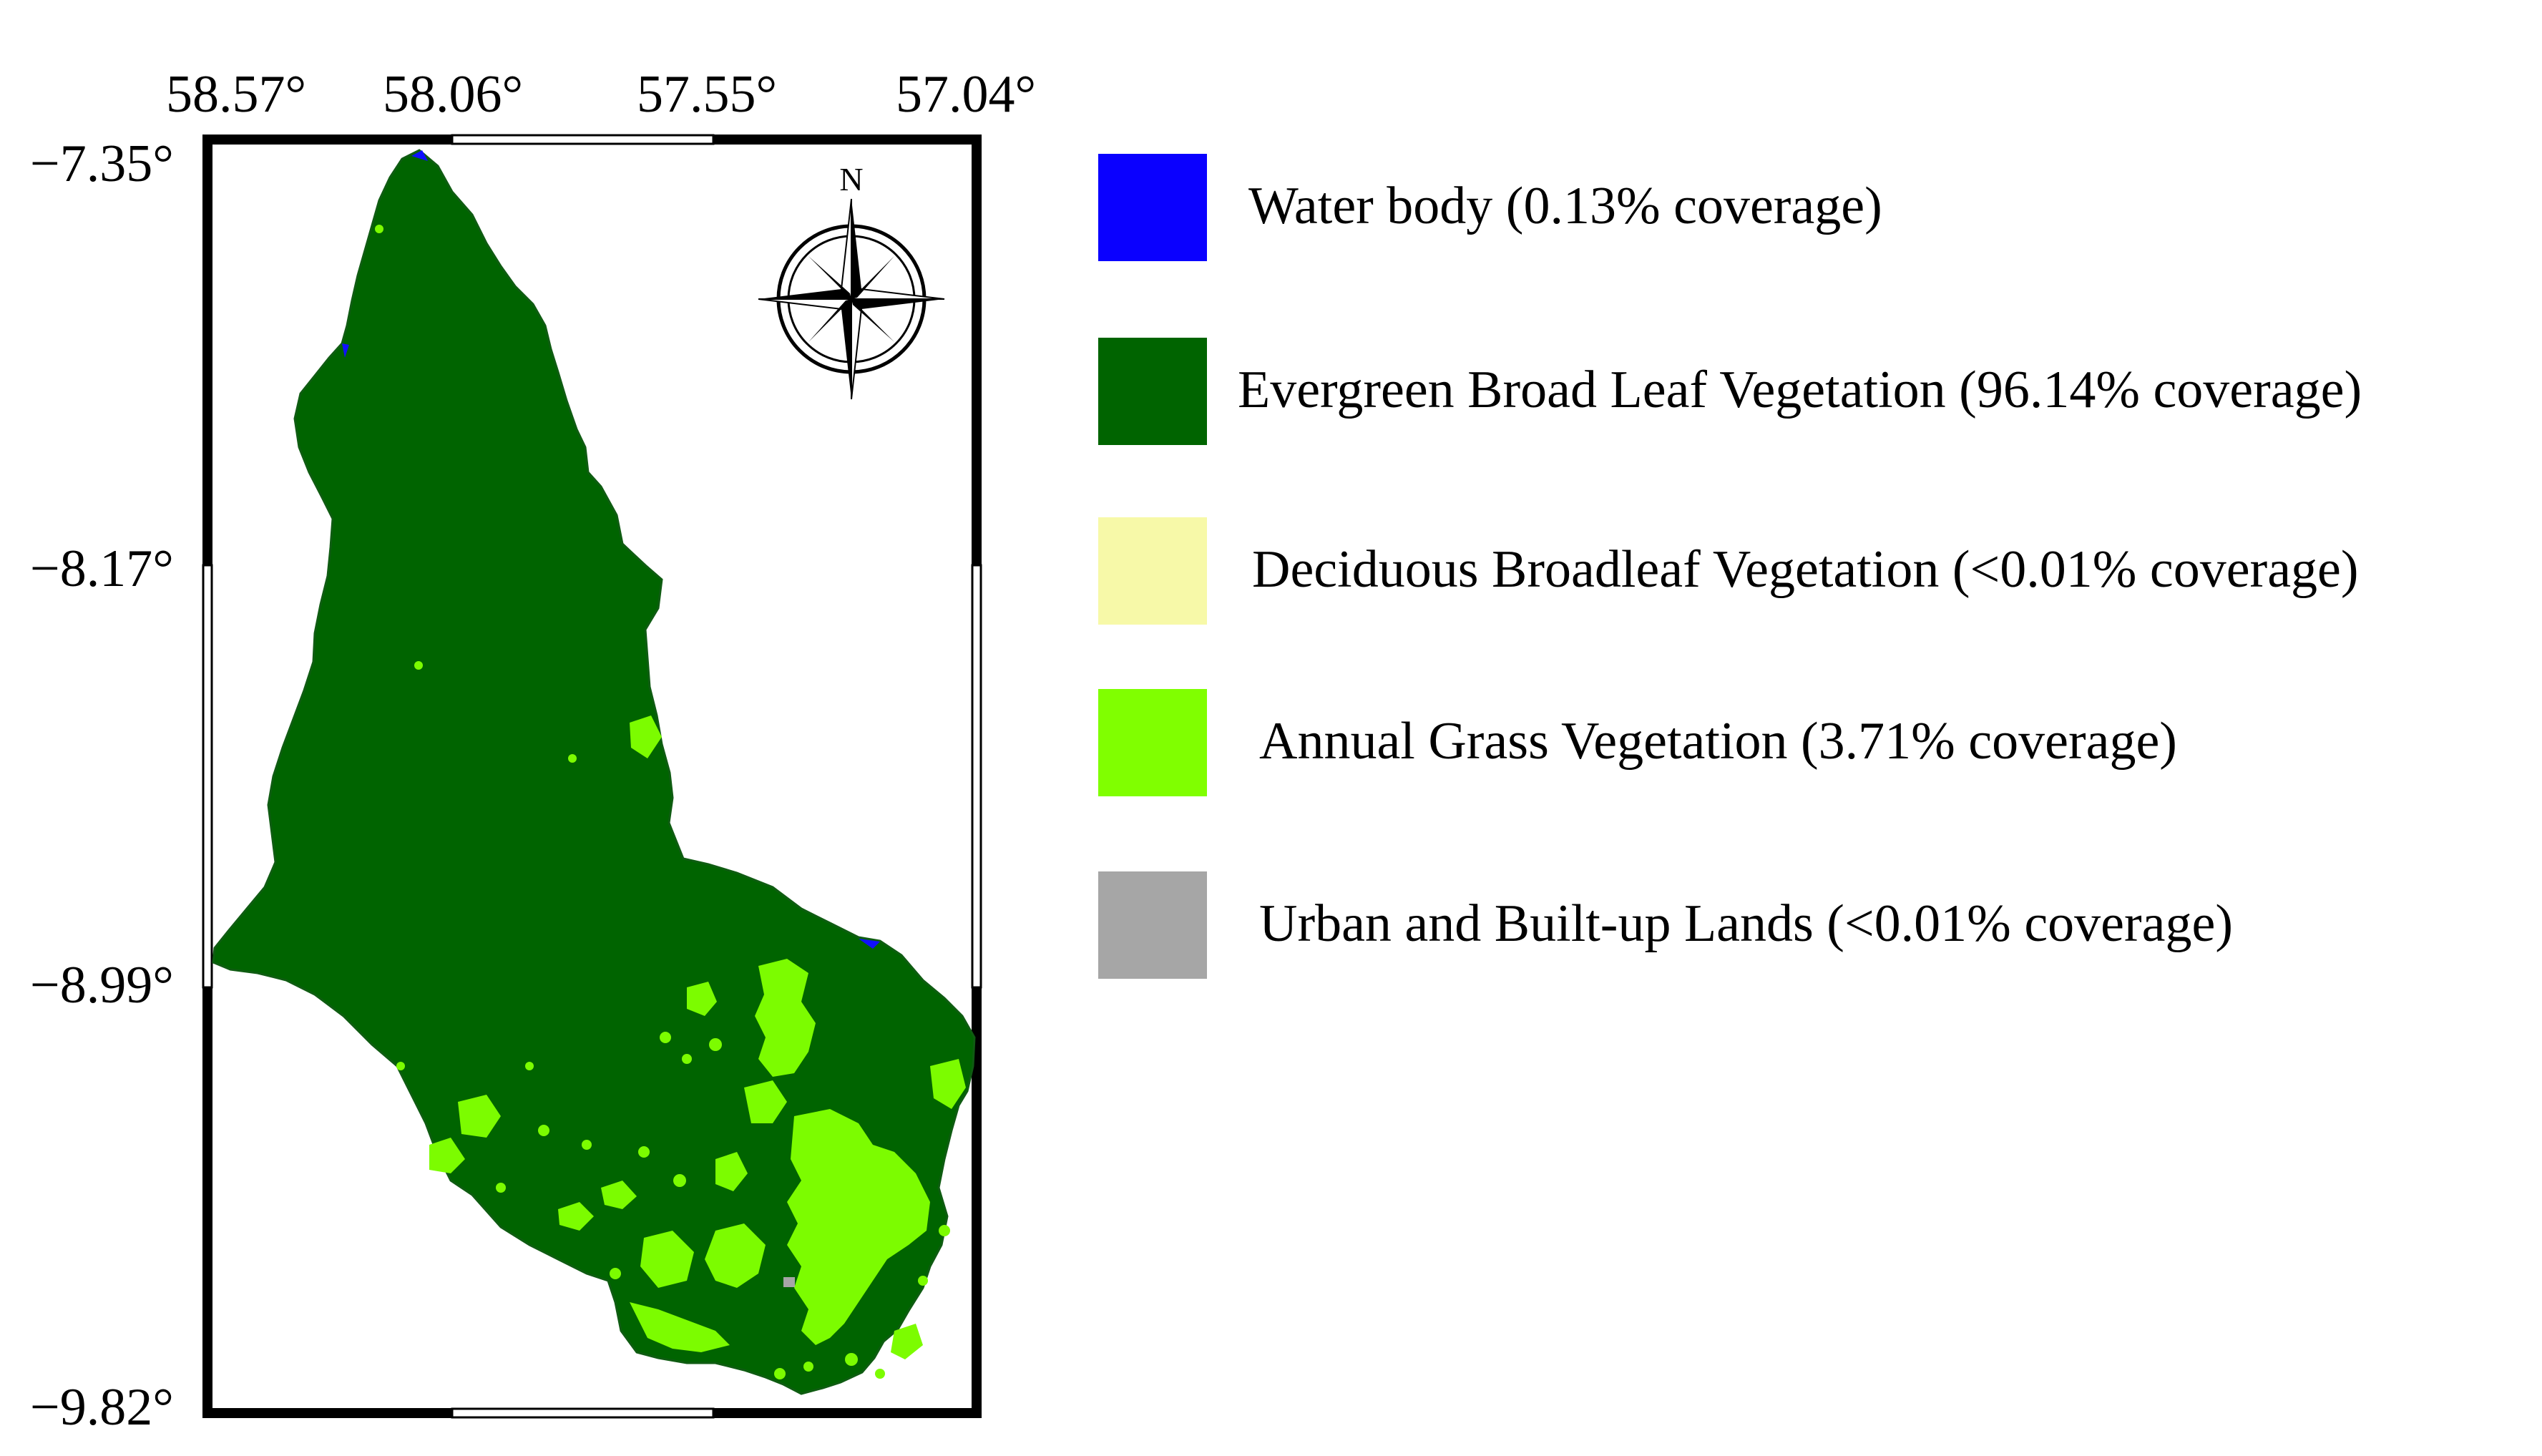 The width and height of the screenshot is (2542, 1456). Describe the element at coordinates (236, 94) in the screenshot. I see `longitude-label: 58.57°` at that location.